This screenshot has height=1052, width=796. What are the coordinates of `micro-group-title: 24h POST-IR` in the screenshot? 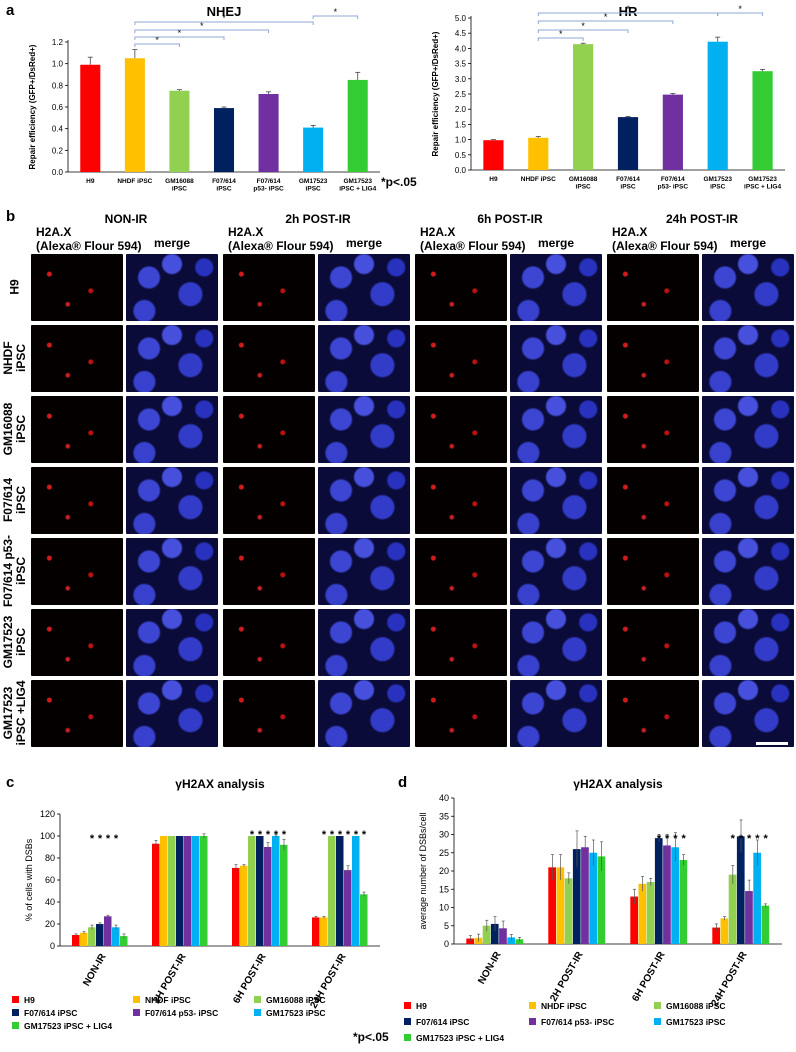 It's located at (702, 219).